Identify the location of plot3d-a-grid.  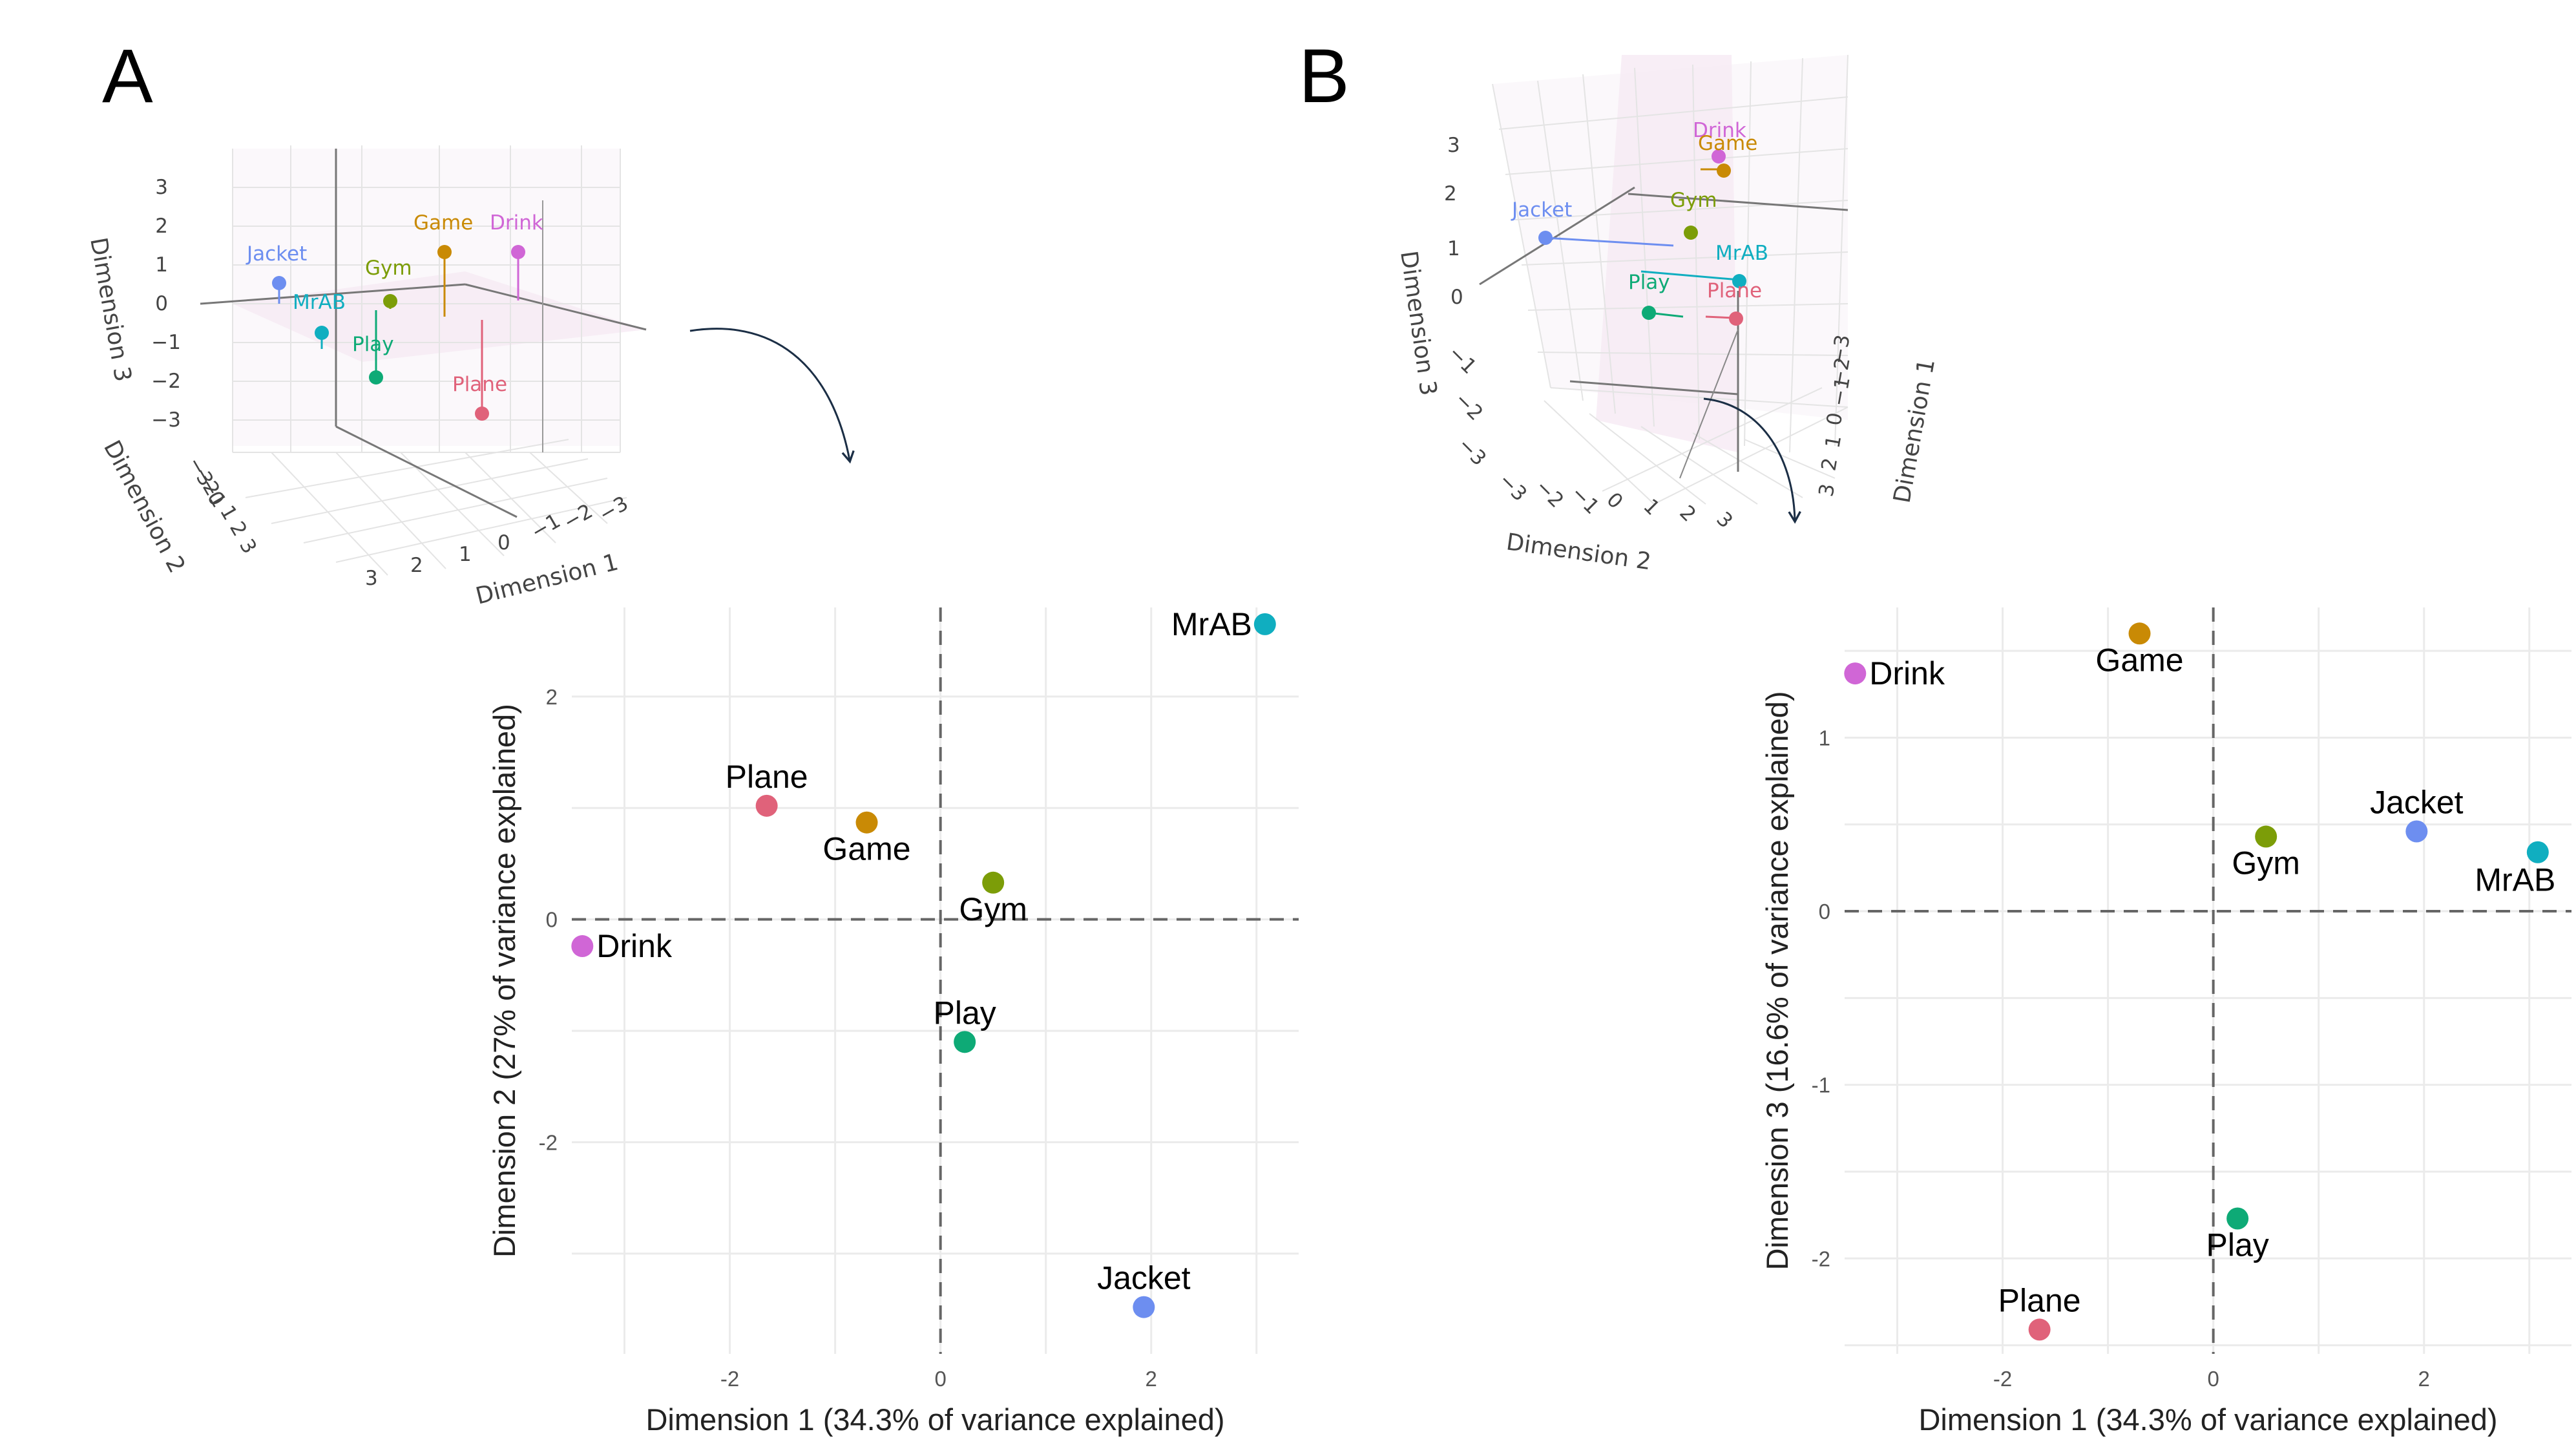
(429, 360).